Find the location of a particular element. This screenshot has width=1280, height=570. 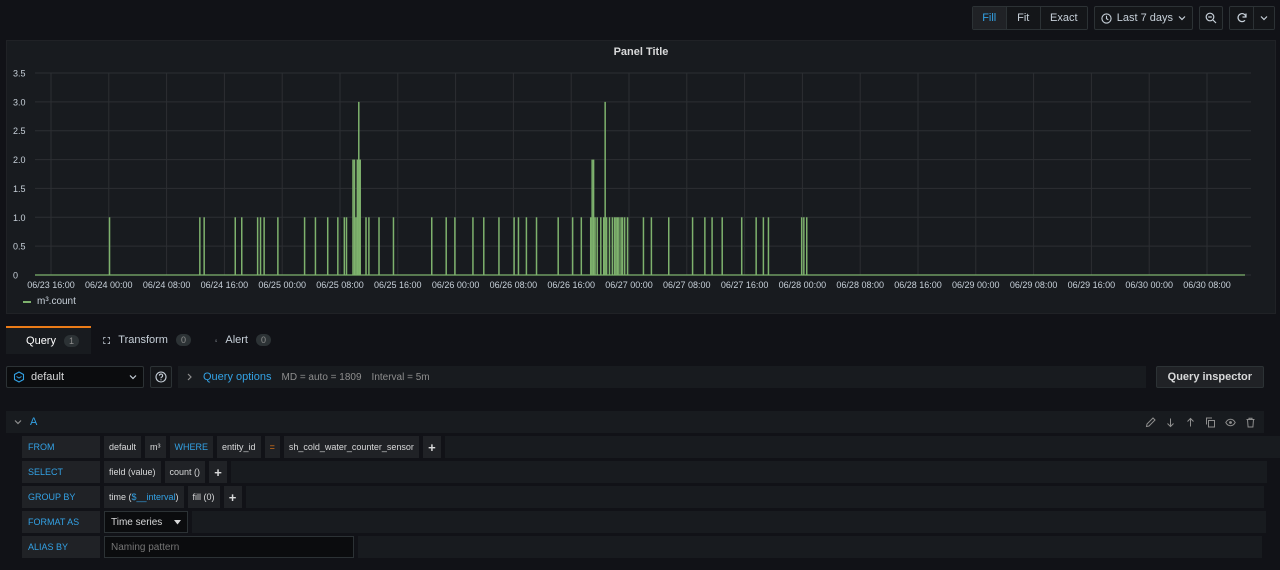

y-tick-label: 2.0 is located at coordinates (19, 160).